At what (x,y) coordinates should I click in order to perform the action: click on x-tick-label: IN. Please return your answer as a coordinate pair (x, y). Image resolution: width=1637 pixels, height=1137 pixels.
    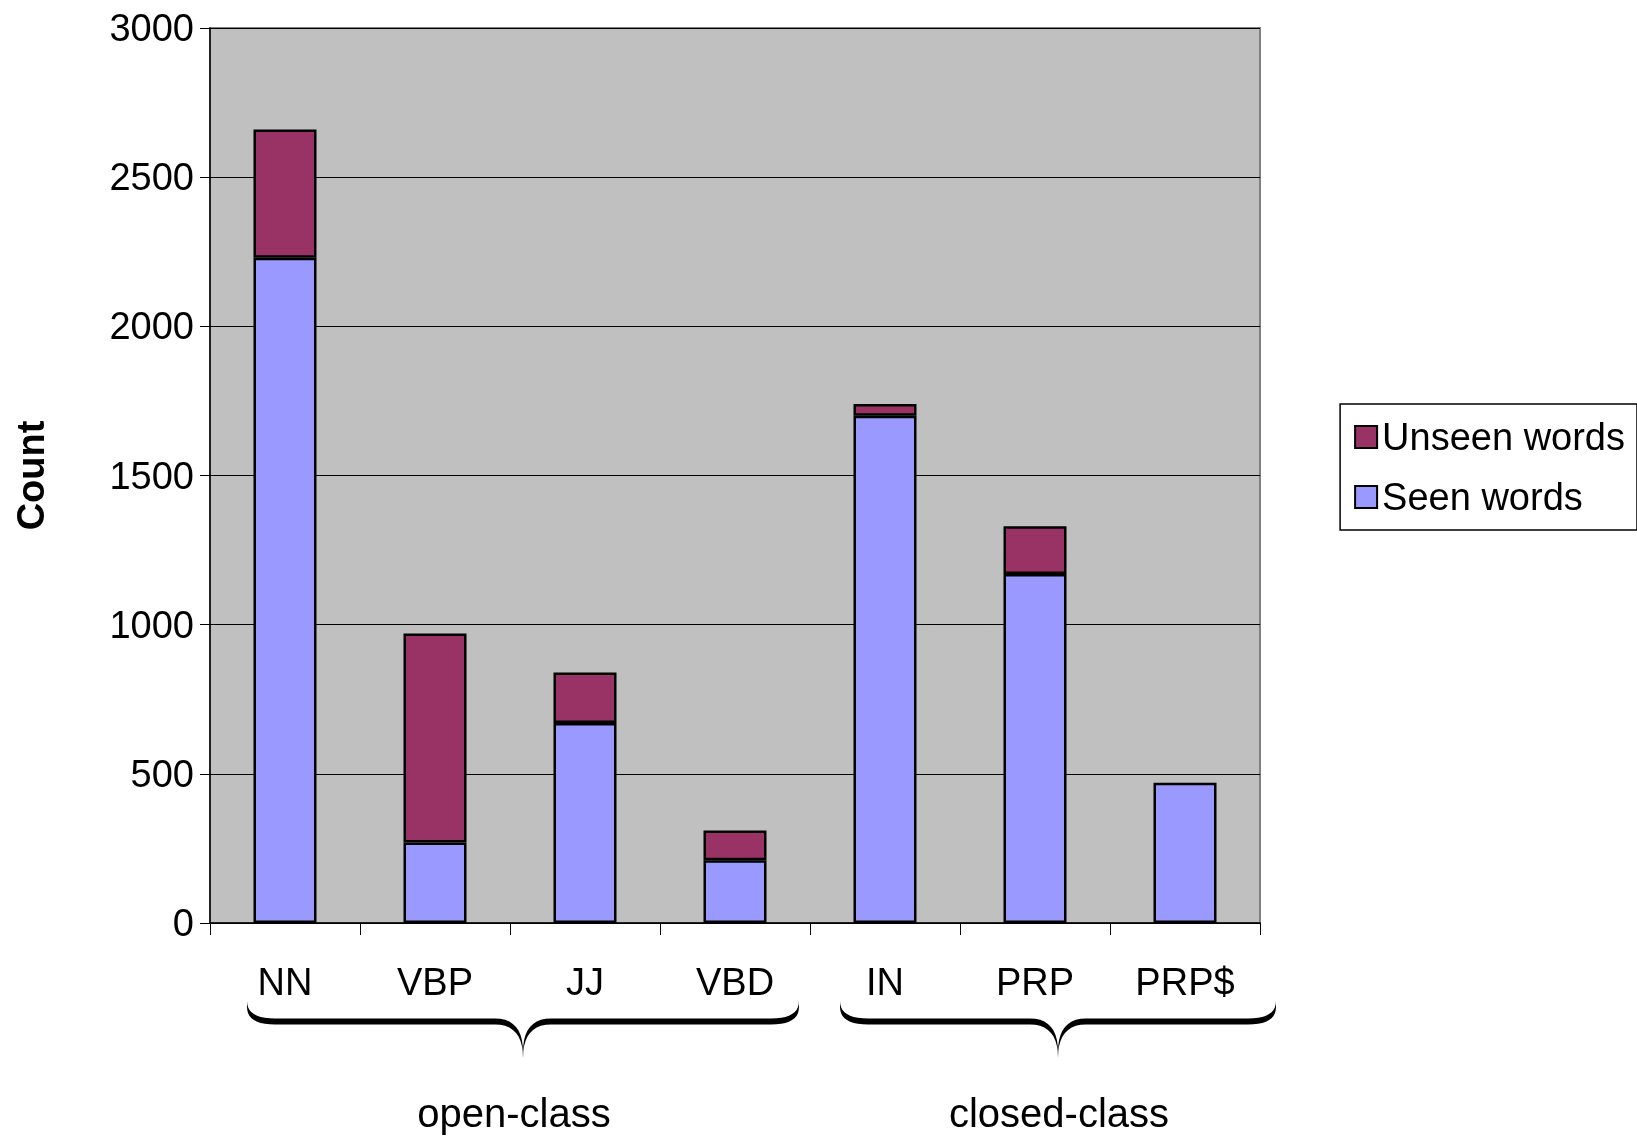
    Looking at the image, I should click on (885, 982).